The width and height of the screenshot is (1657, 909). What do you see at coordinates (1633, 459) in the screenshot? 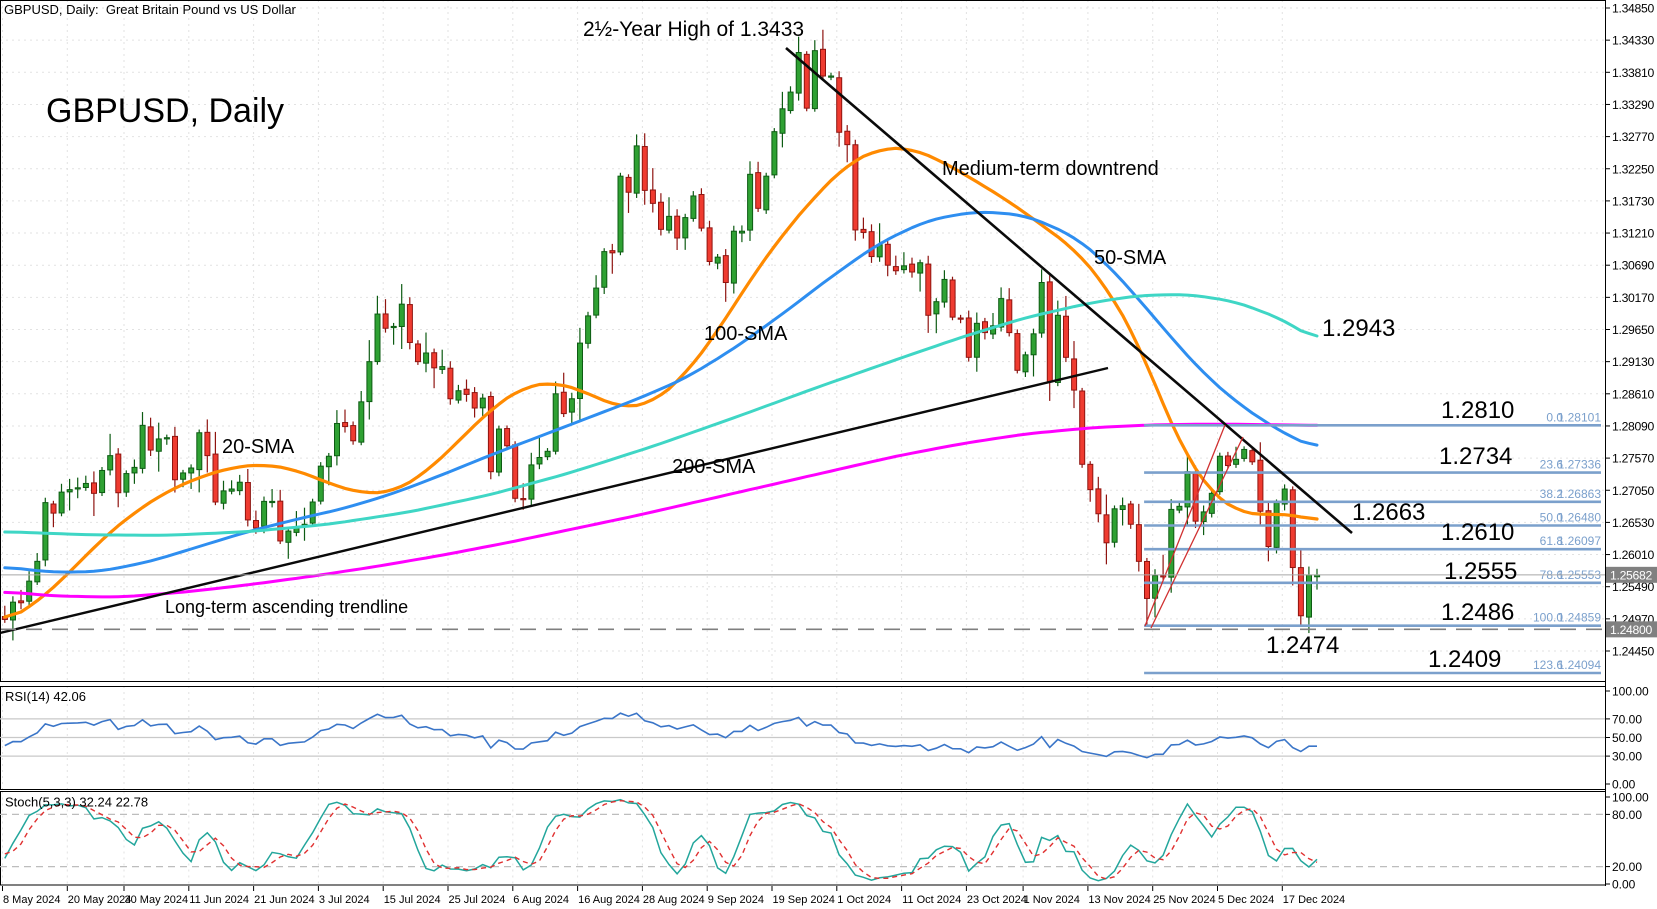
I see `price-axis-label: 1.27570` at bounding box center [1633, 459].